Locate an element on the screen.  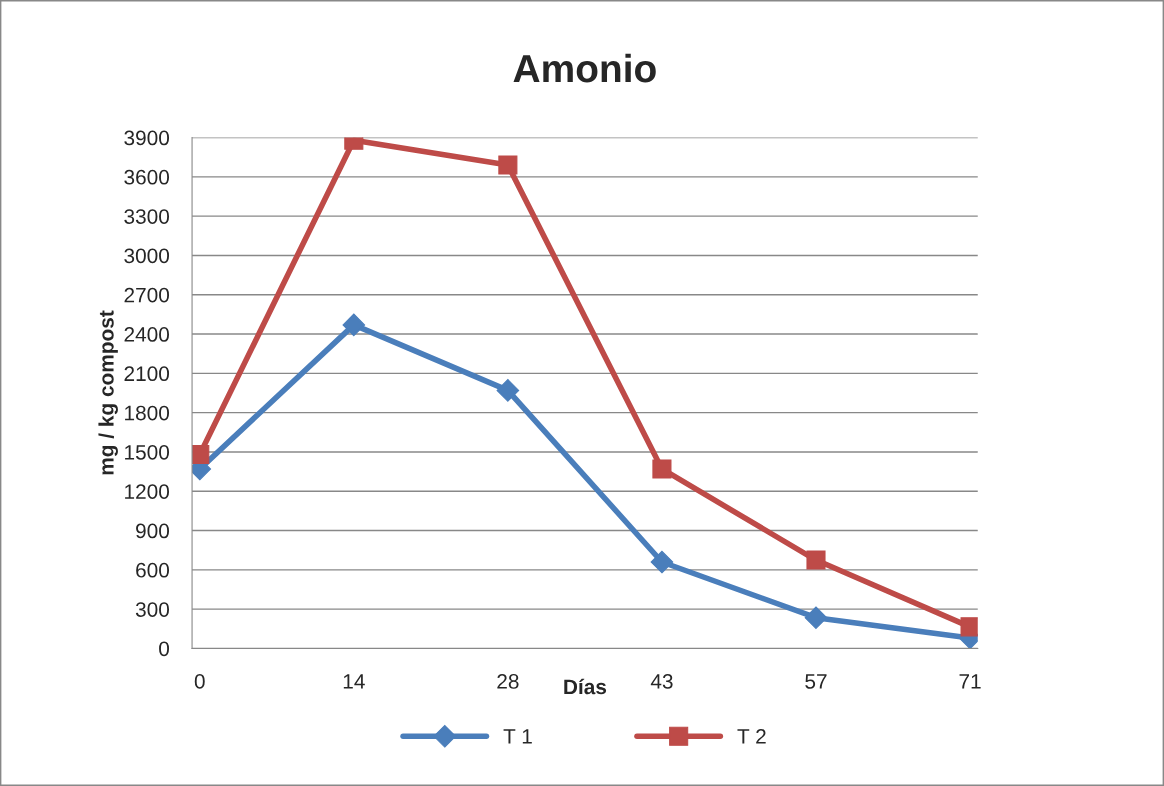
y-tick-label: 0 is located at coordinates (164, 649).